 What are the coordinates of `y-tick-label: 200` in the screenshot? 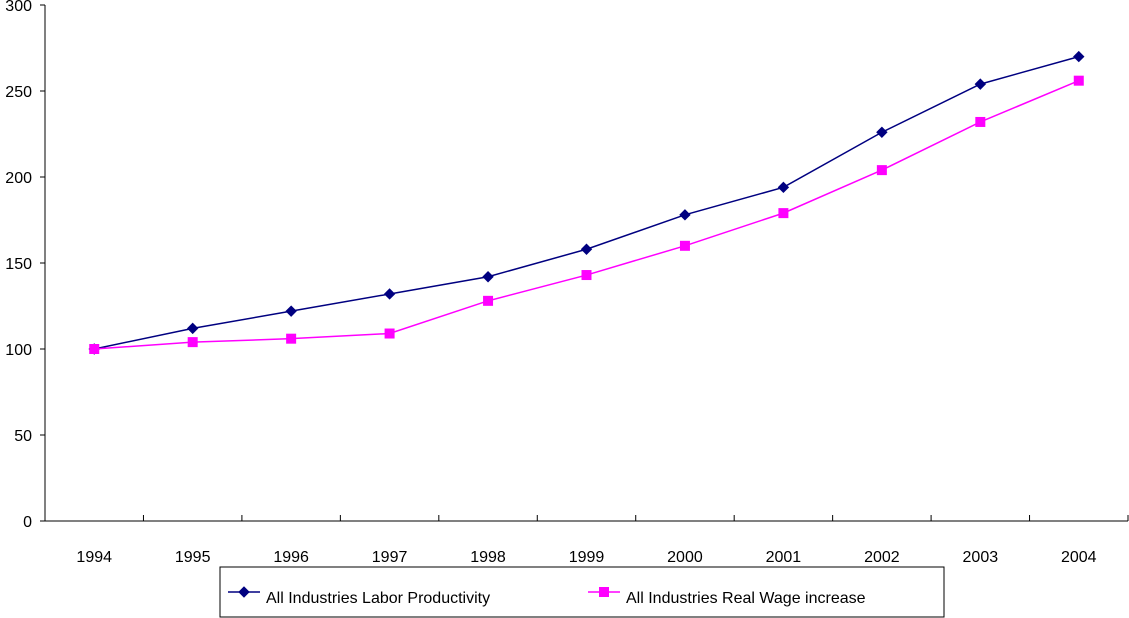 It's located at (18, 178).